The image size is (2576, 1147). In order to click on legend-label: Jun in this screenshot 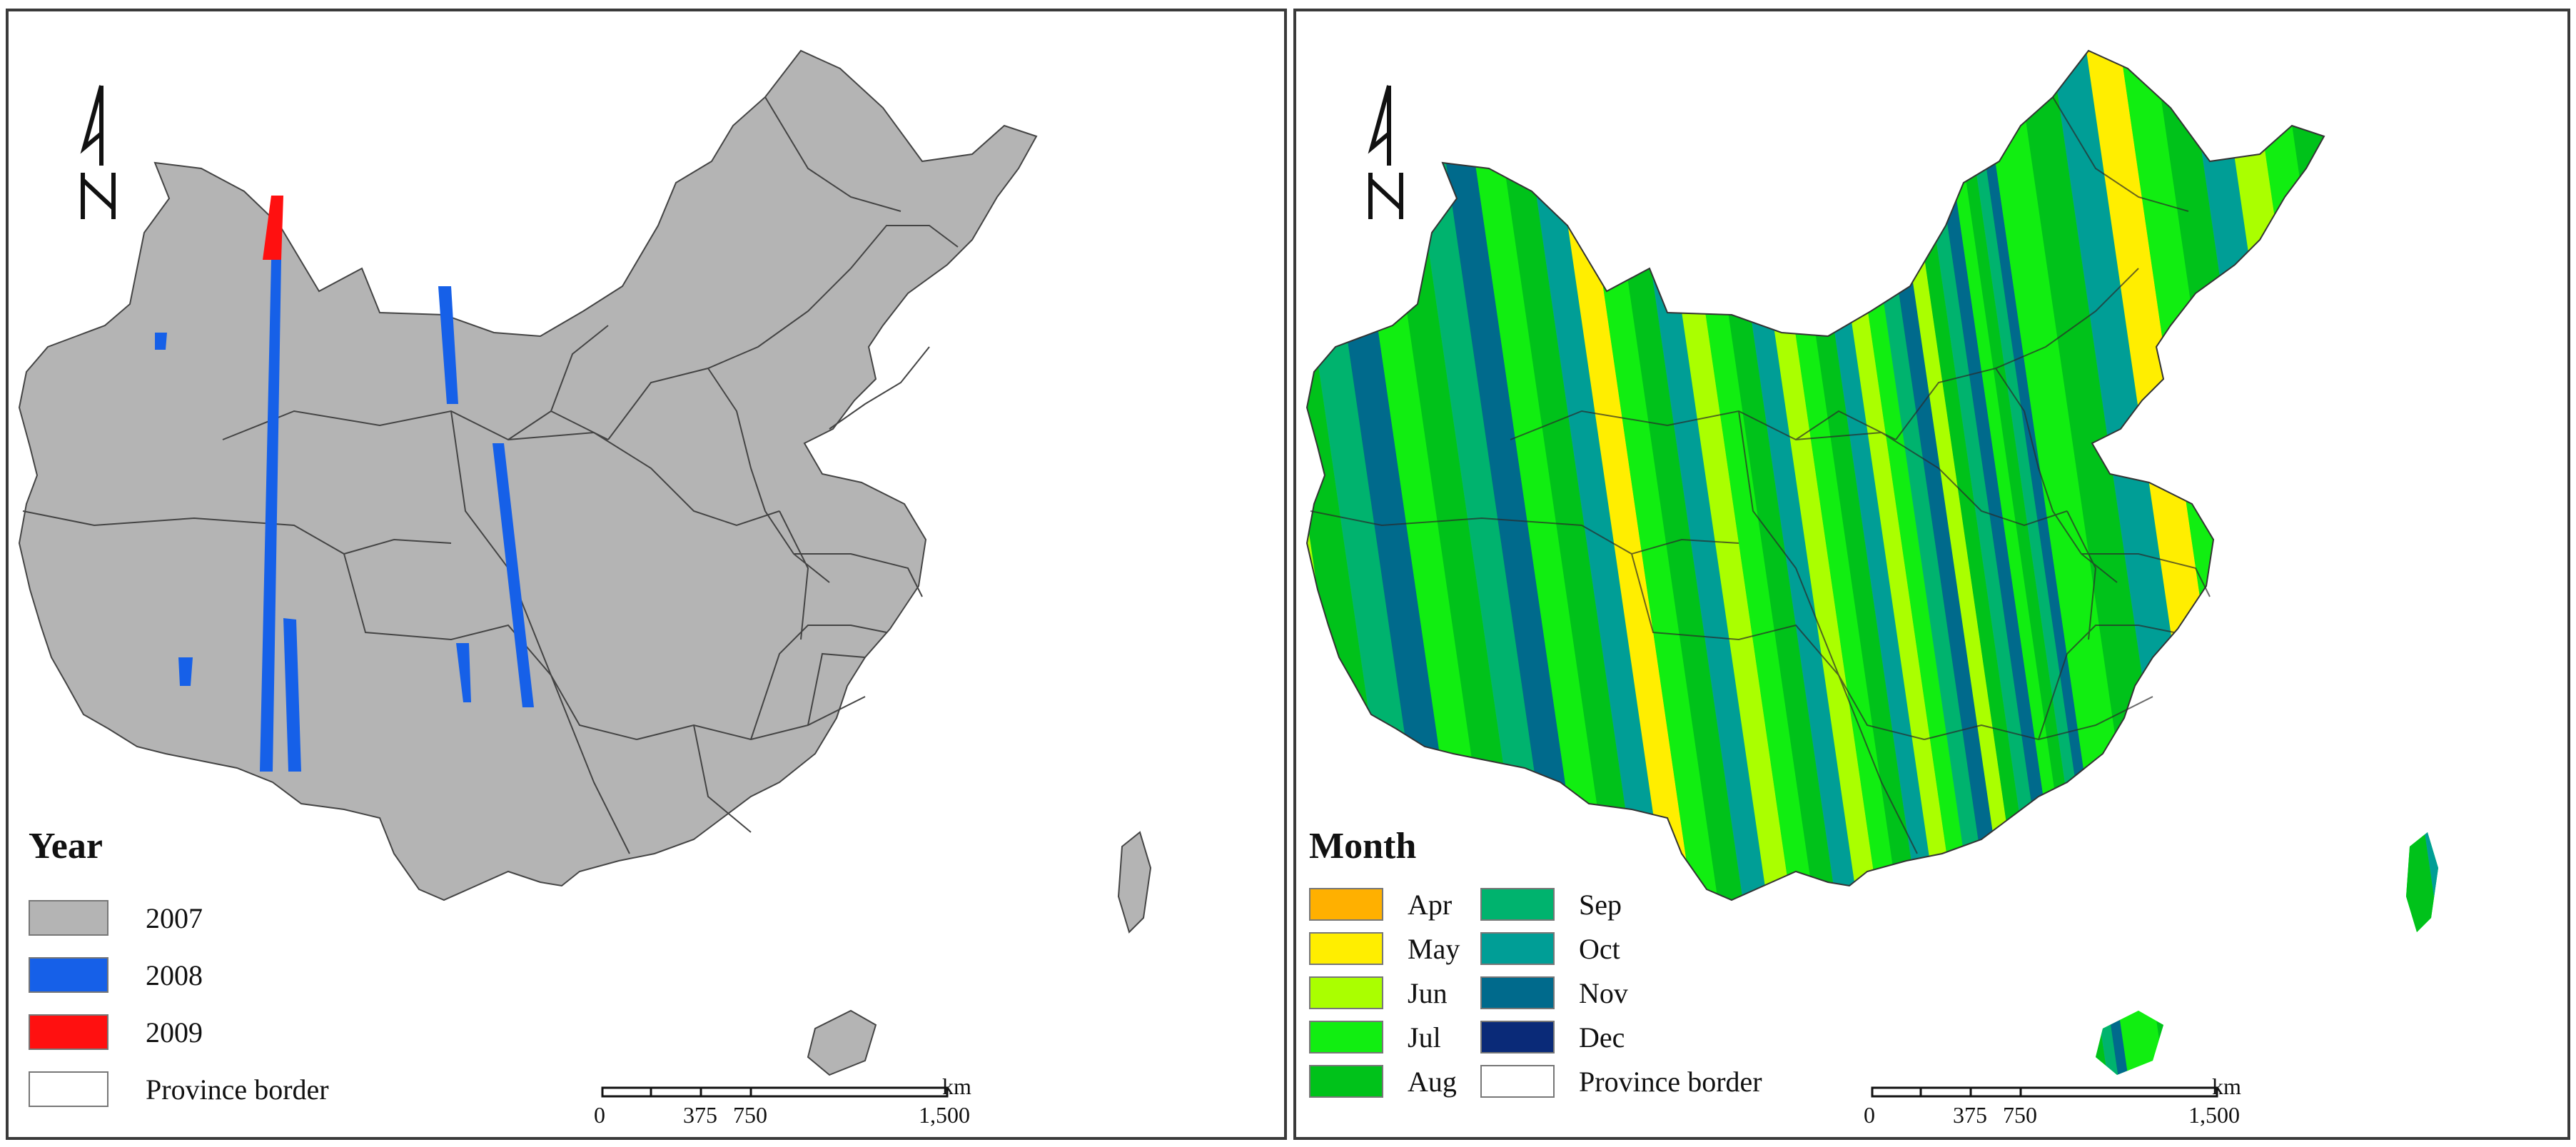, I will do `click(1428, 993)`.